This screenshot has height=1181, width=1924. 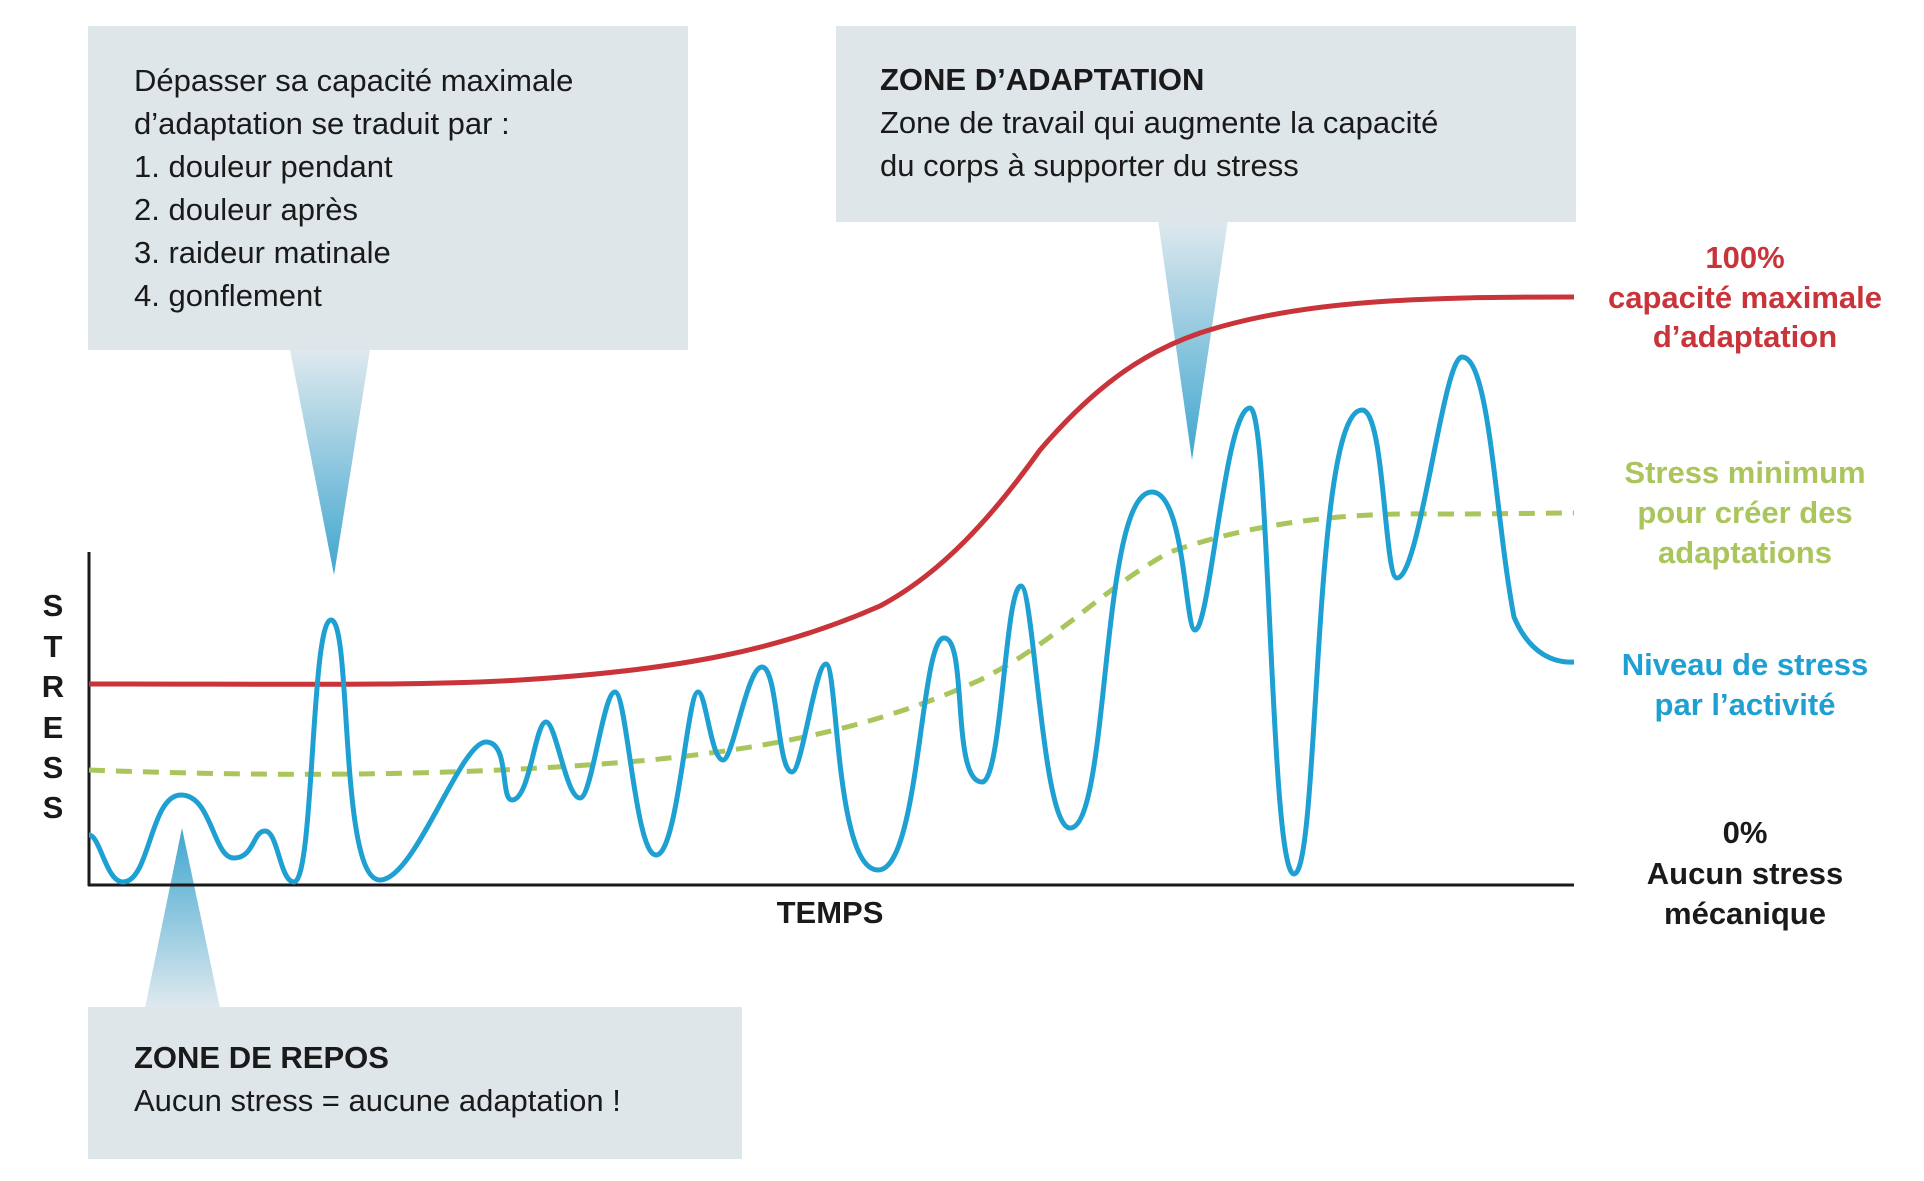 What do you see at coordinates (246, 209) in the screenshot?
I see `overload-item-2: 2. douleur après` at bounding box center [246, 209].